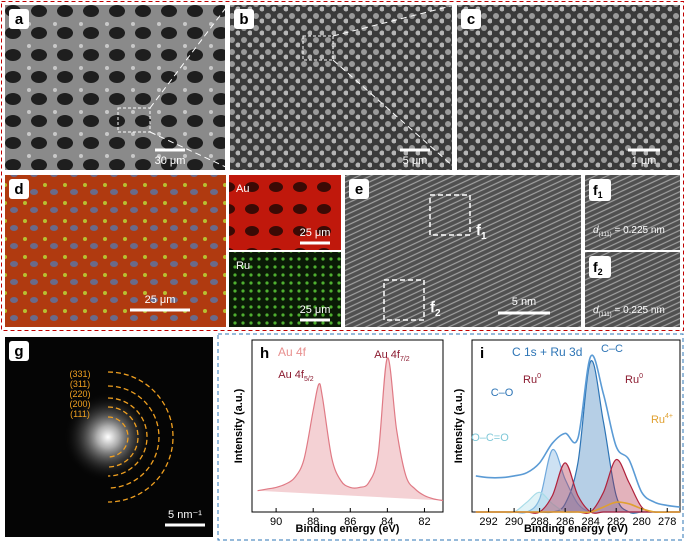  Describe the element at coordinates (463, 251) in the screenshot. I see `hrtem-image` at that location.